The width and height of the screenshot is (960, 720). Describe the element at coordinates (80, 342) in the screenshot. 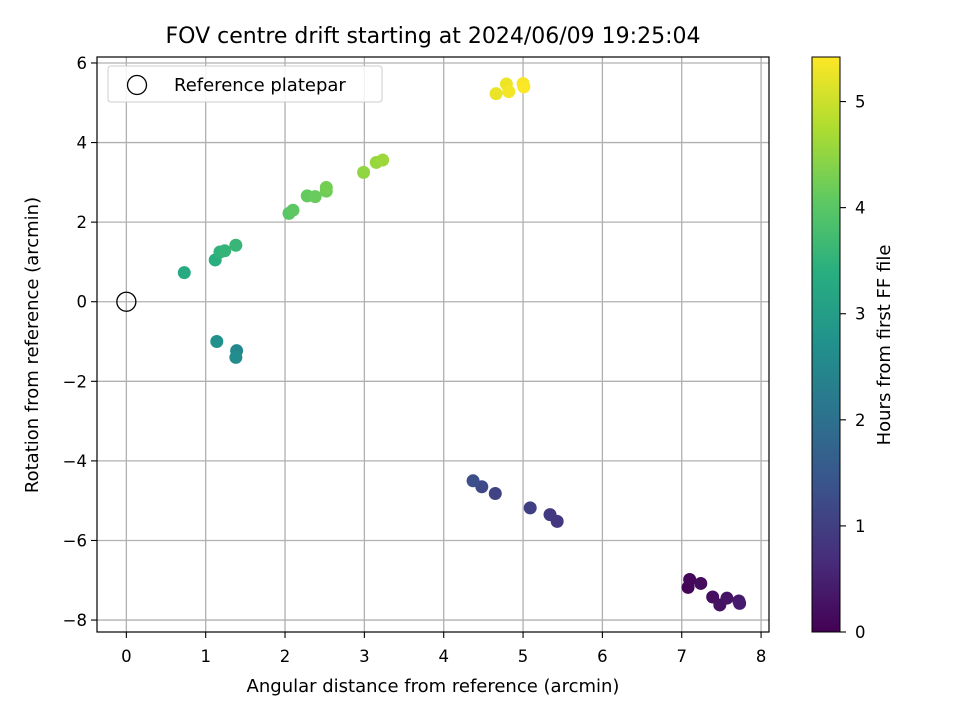

I see `y-axis-ticks: −8 −6 −4 −2 0 2 4 6` at that location.